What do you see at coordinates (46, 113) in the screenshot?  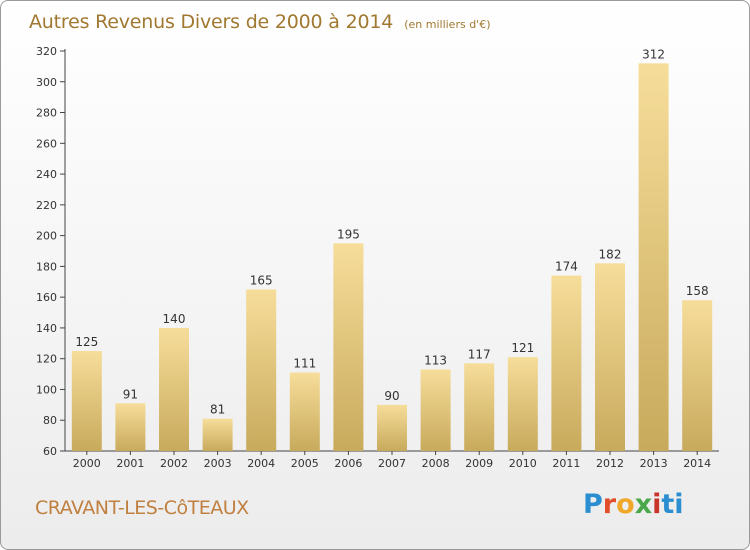 I see `y-tick-label: 280` at bounding box center [46, 113].